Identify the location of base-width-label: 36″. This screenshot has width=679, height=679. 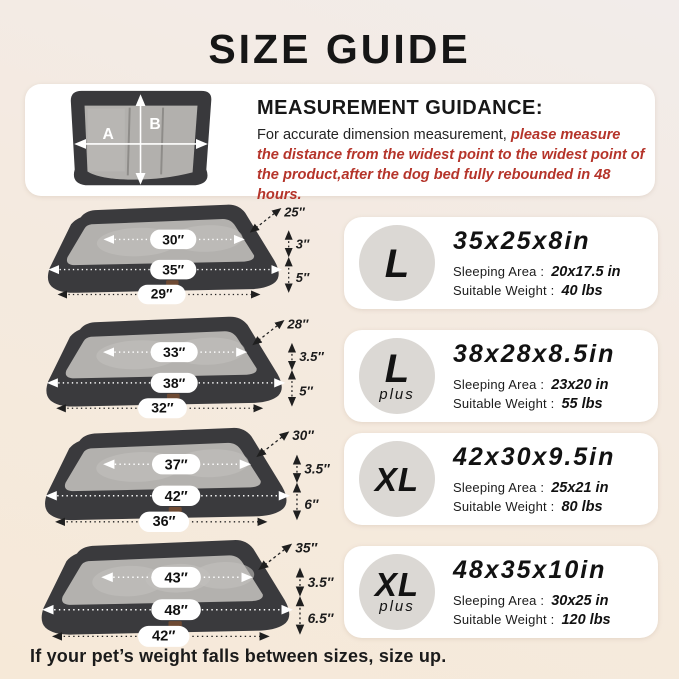
(164, 522).